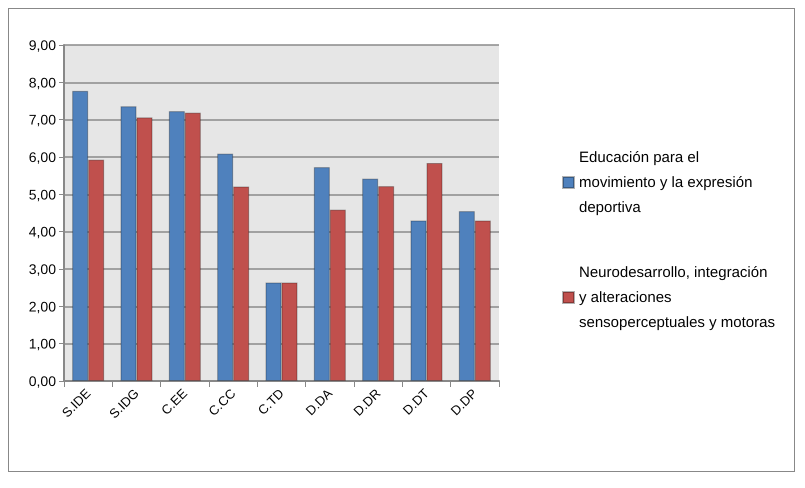  I want to click on y-tick-label: 8,00, so click(42, 82).